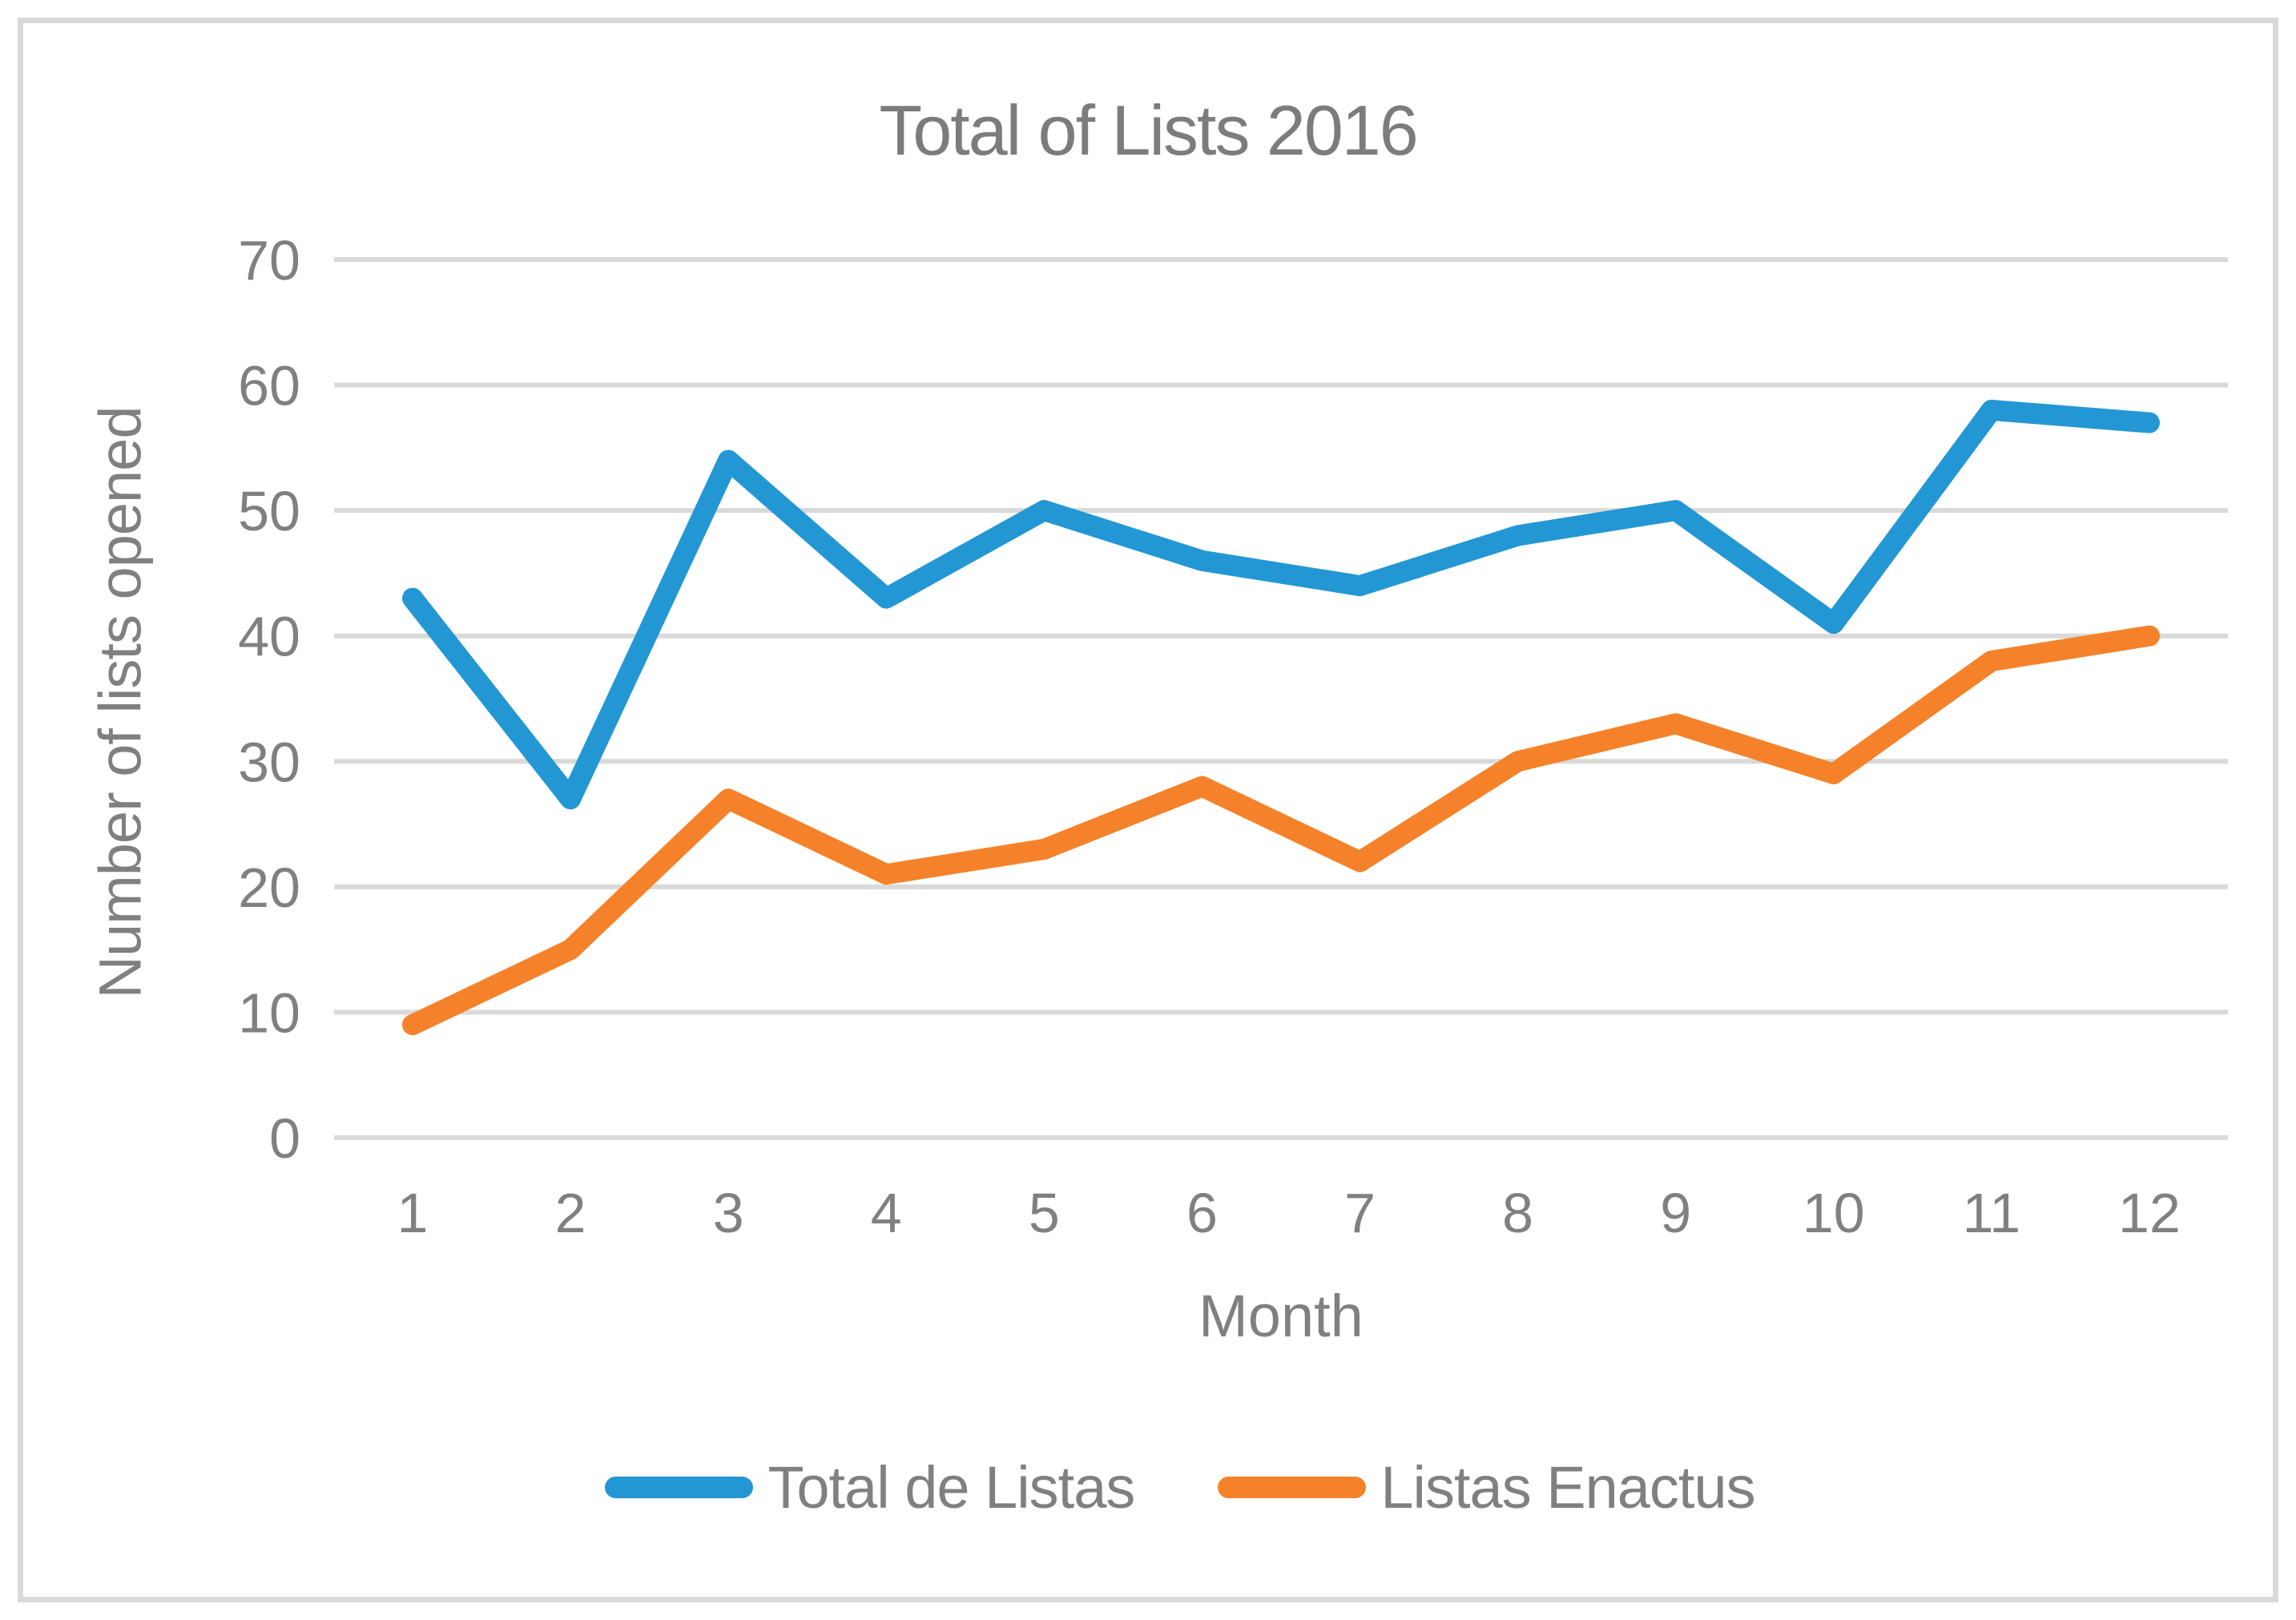 Image resolution: width=2296 pixels, height=1620 pixels. I want to click on x-tick-label-10: 10, so click(1834, 1213).